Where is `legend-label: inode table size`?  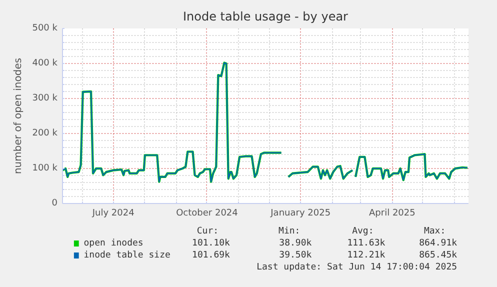 legend-label: inode table size is located at coordinates (127, 255).